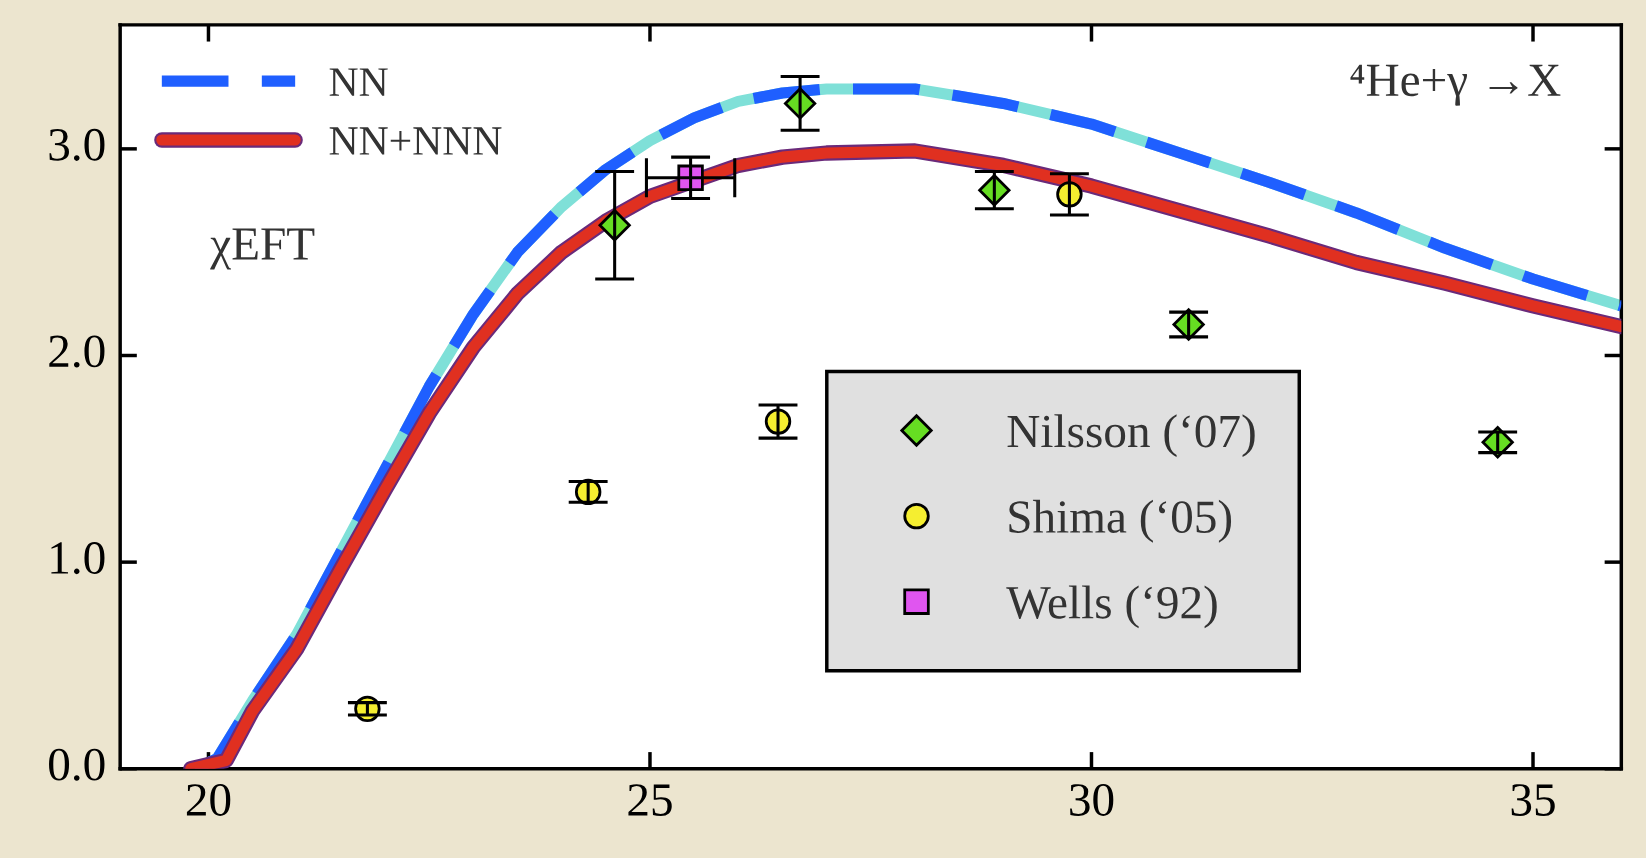 The width and height of the screenshot is (1646, 858). Describe the element at coordinates (77, 144) in the screenshot. I see `y-tick-label: 3.0` at that location.